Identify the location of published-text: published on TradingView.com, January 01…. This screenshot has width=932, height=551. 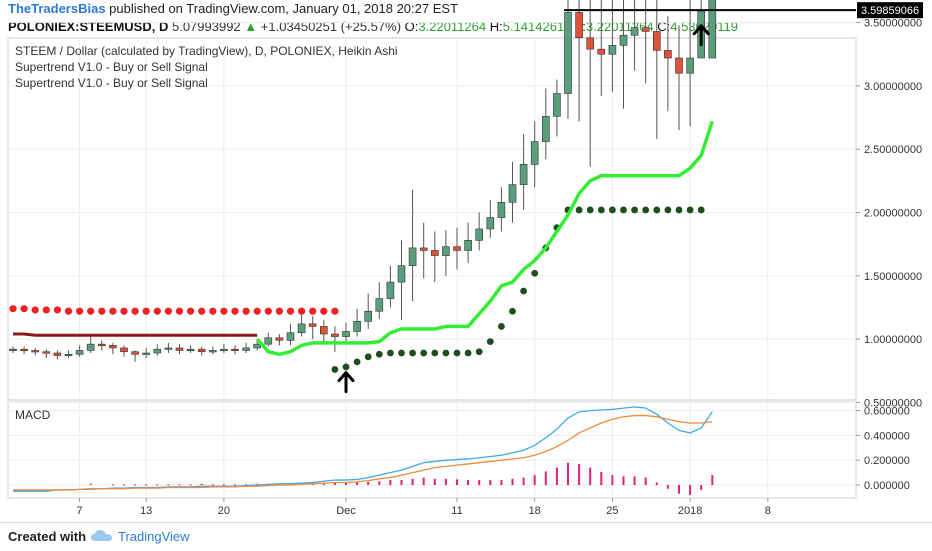
(283, 8).